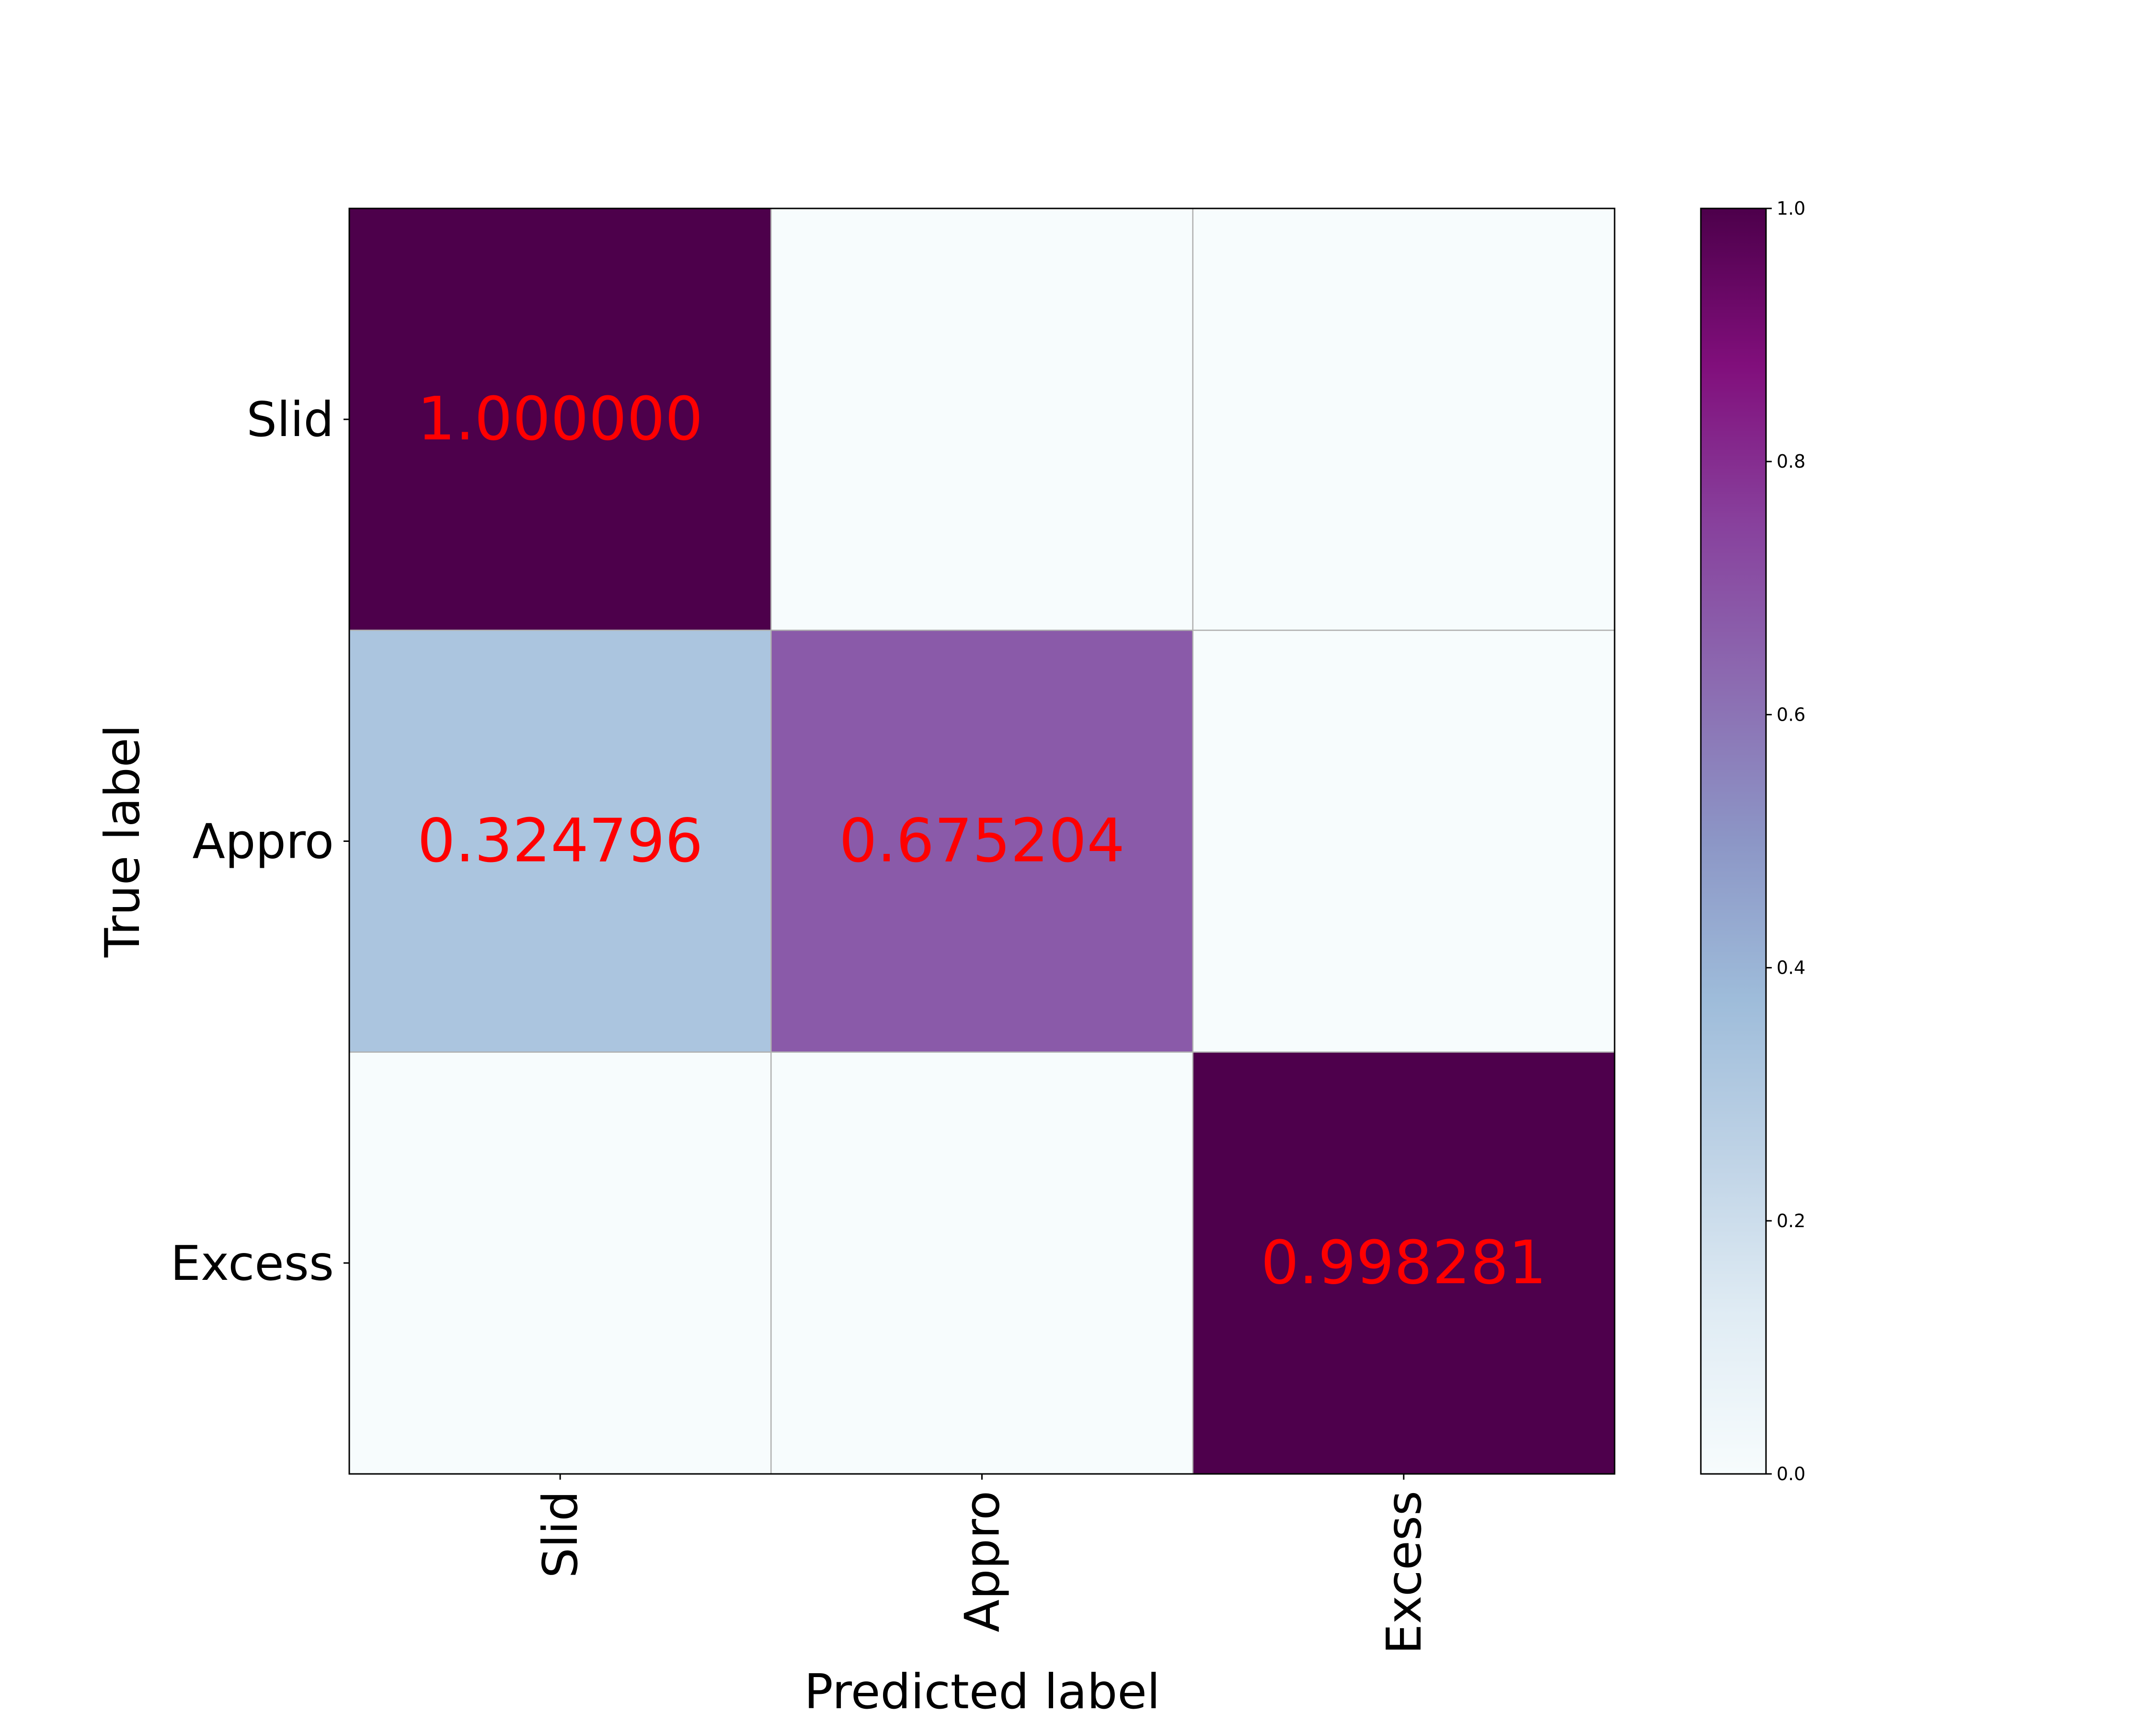  I want to click on y-tick-label: Appro, so click(263, 842).